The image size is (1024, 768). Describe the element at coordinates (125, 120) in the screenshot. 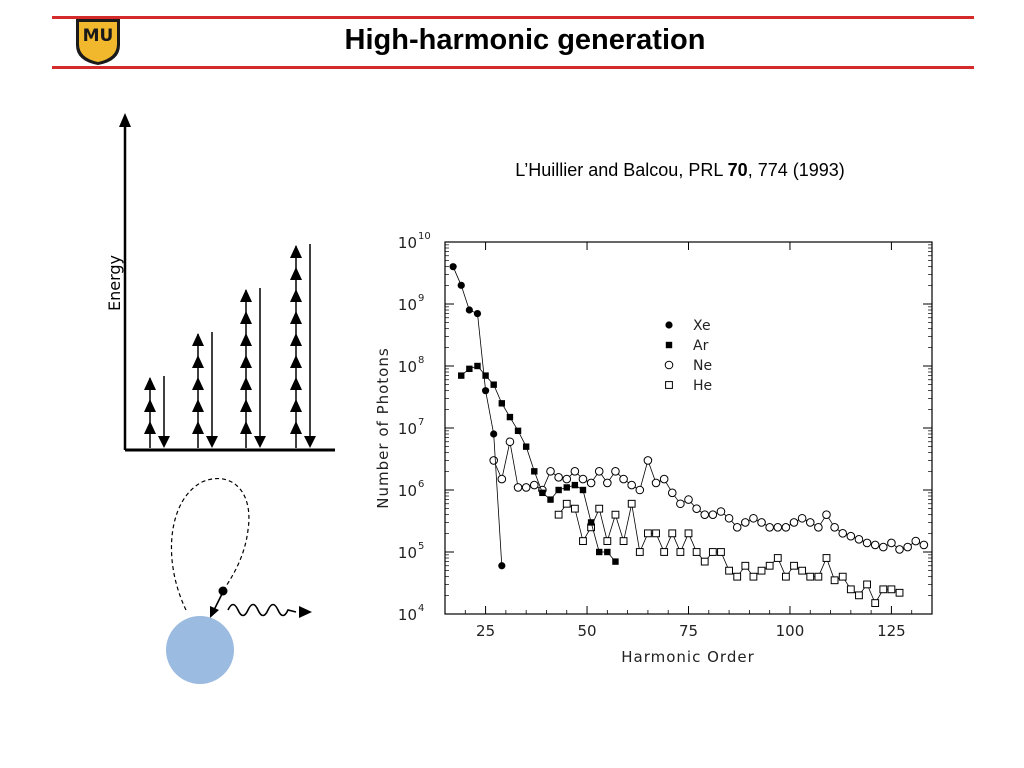

I see `energy-axis-arrow-icon` at that location.